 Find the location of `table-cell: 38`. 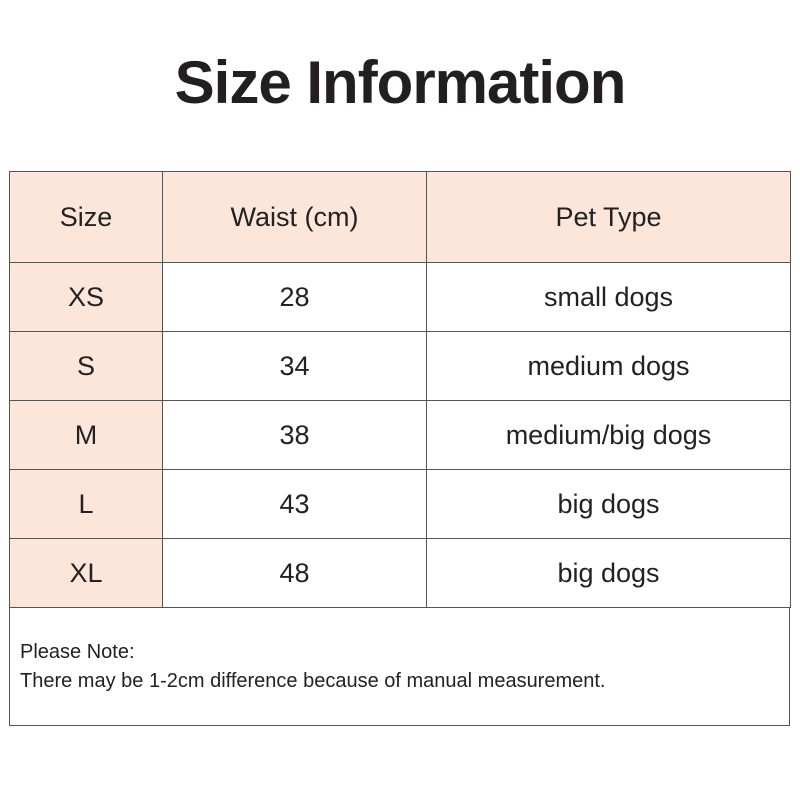

table-cell: 38 is located at coordinates (294, 435).